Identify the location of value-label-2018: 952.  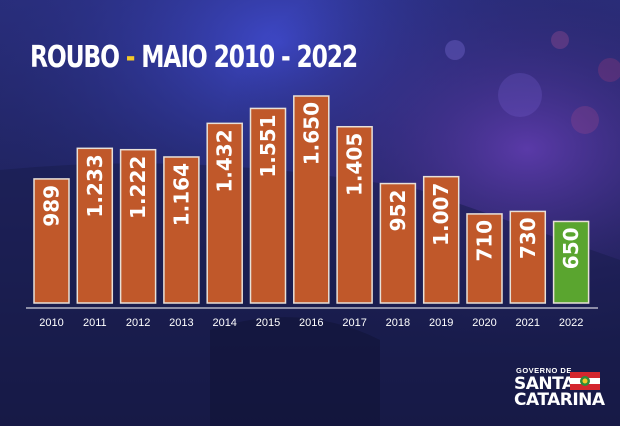
(398, 211).